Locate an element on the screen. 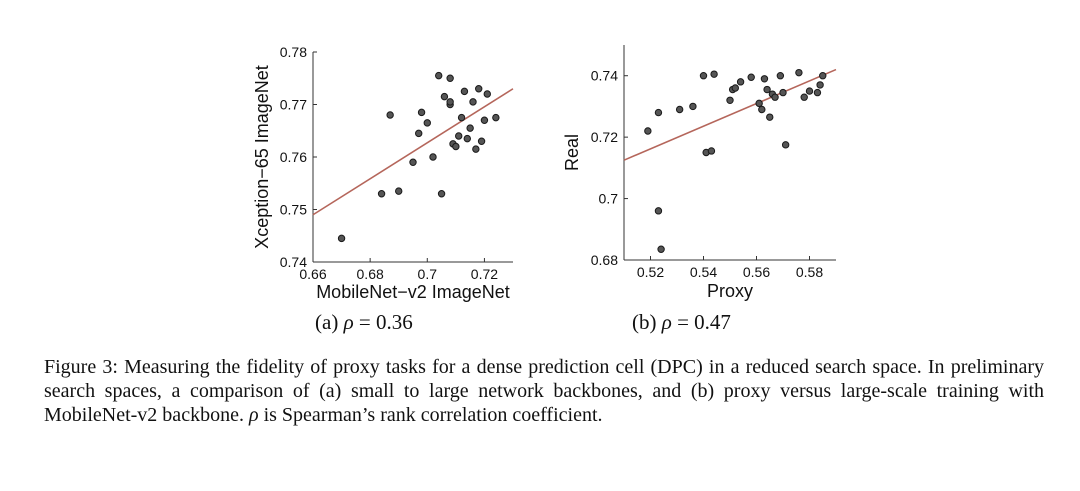 The image size is (1080, 491). x-tick-label: 0.54 is located at coordinates (703, 272).